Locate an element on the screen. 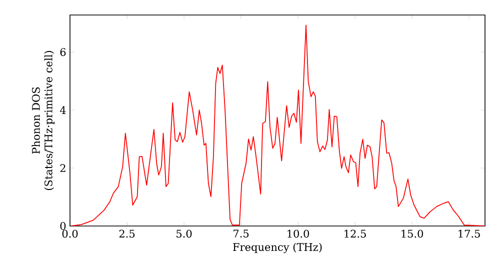 The width and height of the screenshot is (500, 280). x-tick-label: 2.5 is located at coordinates (127, 234).